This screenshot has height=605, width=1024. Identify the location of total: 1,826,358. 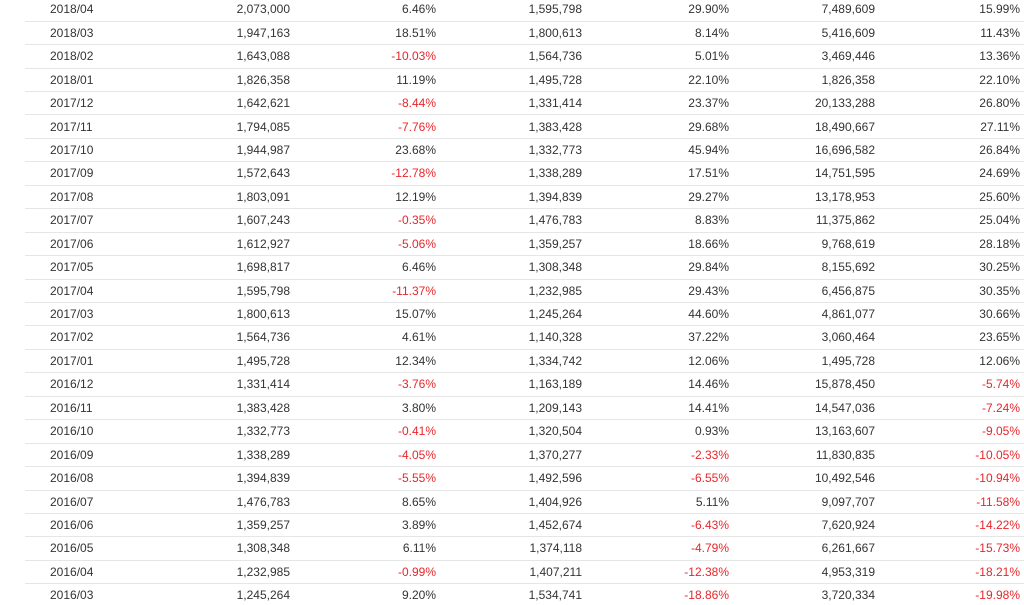
(848, 79).